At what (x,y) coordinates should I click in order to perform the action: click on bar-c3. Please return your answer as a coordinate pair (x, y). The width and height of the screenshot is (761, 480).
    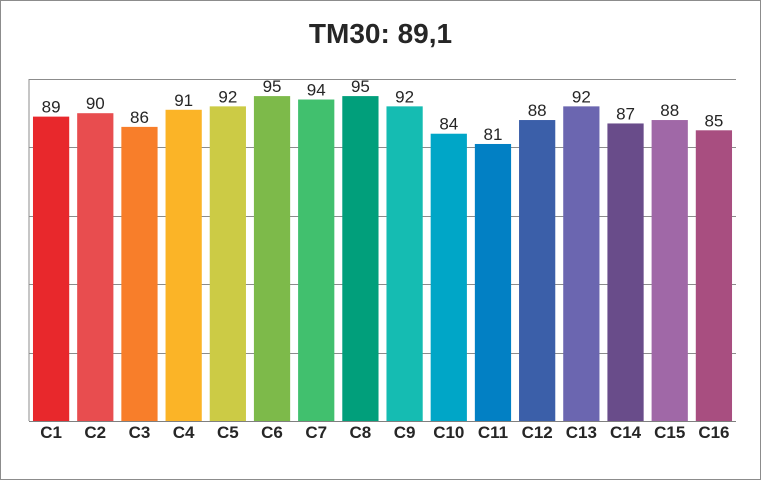
    Looking at the image, I should click on (139, 273).